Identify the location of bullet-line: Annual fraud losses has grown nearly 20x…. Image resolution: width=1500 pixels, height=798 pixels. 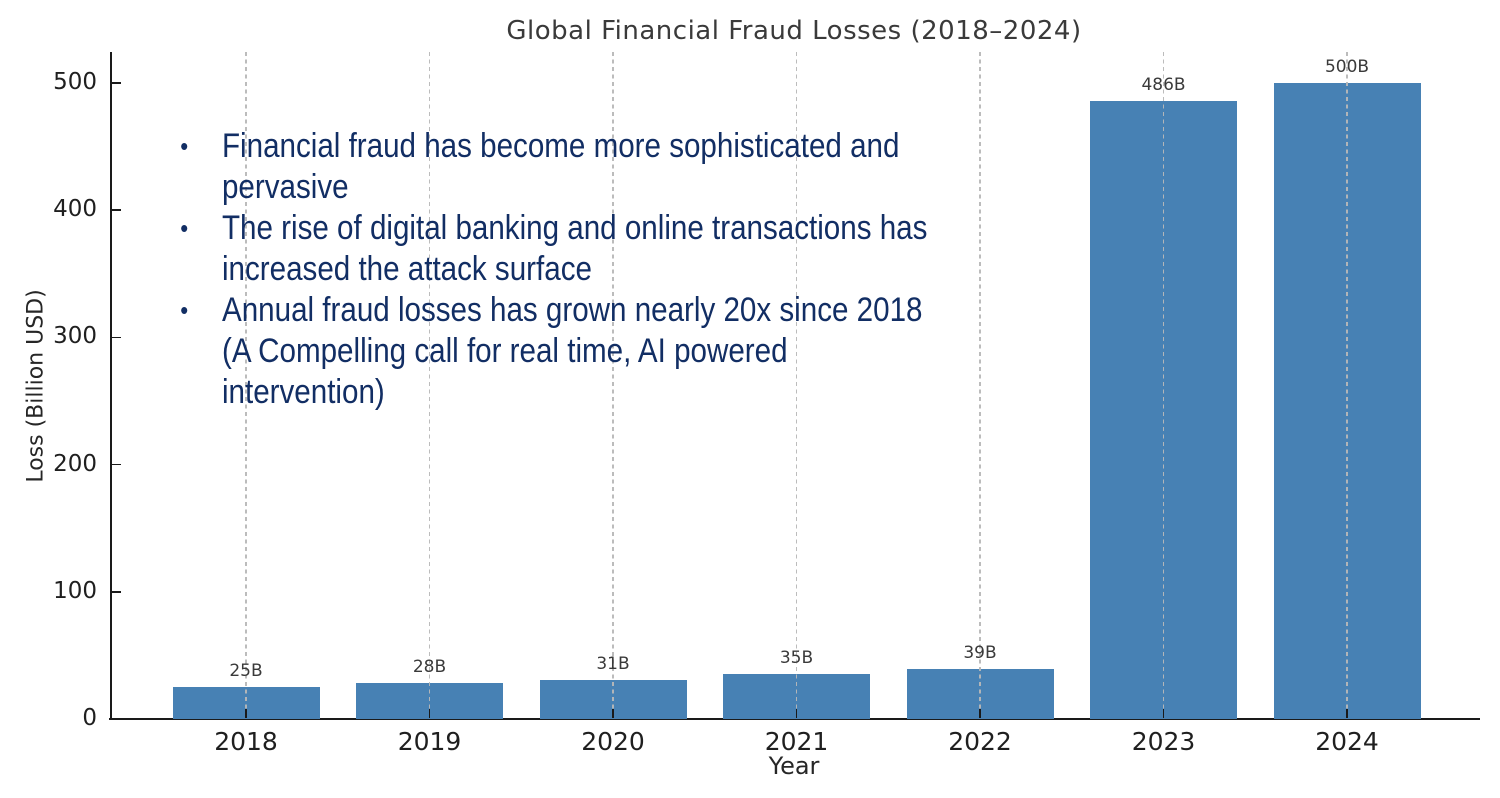
(572, 310).